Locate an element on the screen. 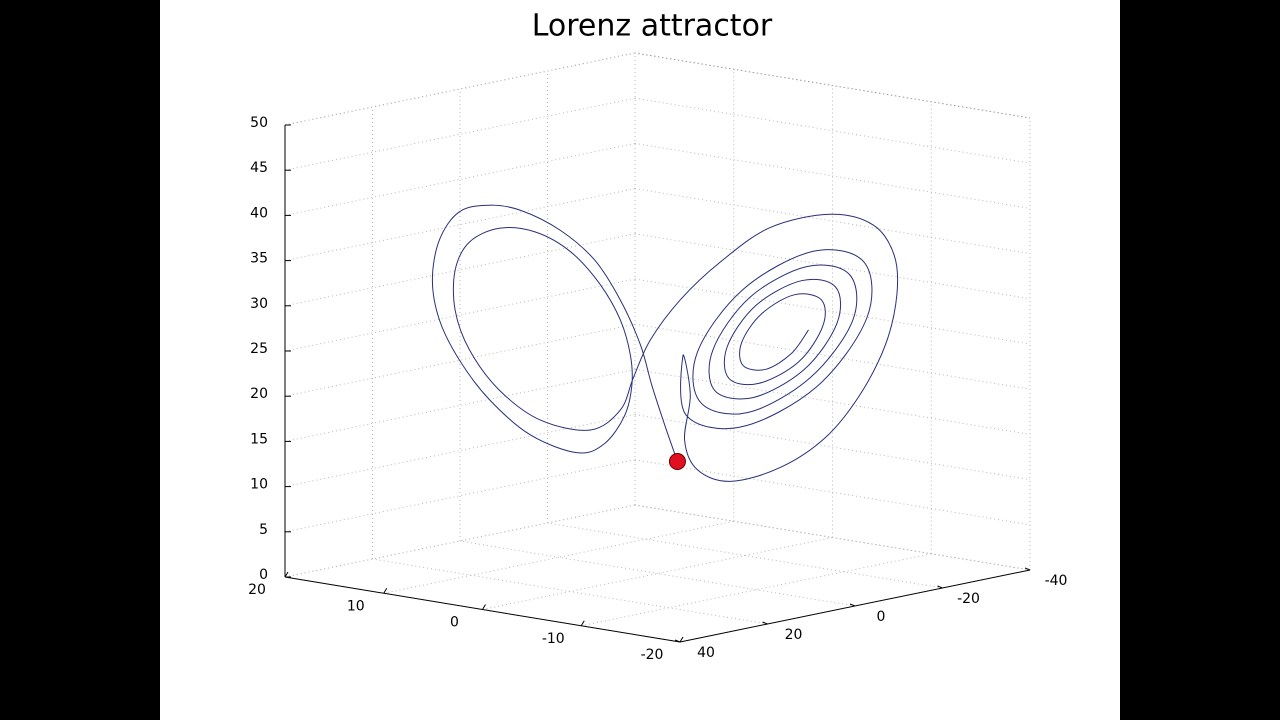  z-tick-label: 25 is located at coordinates (259, 349).